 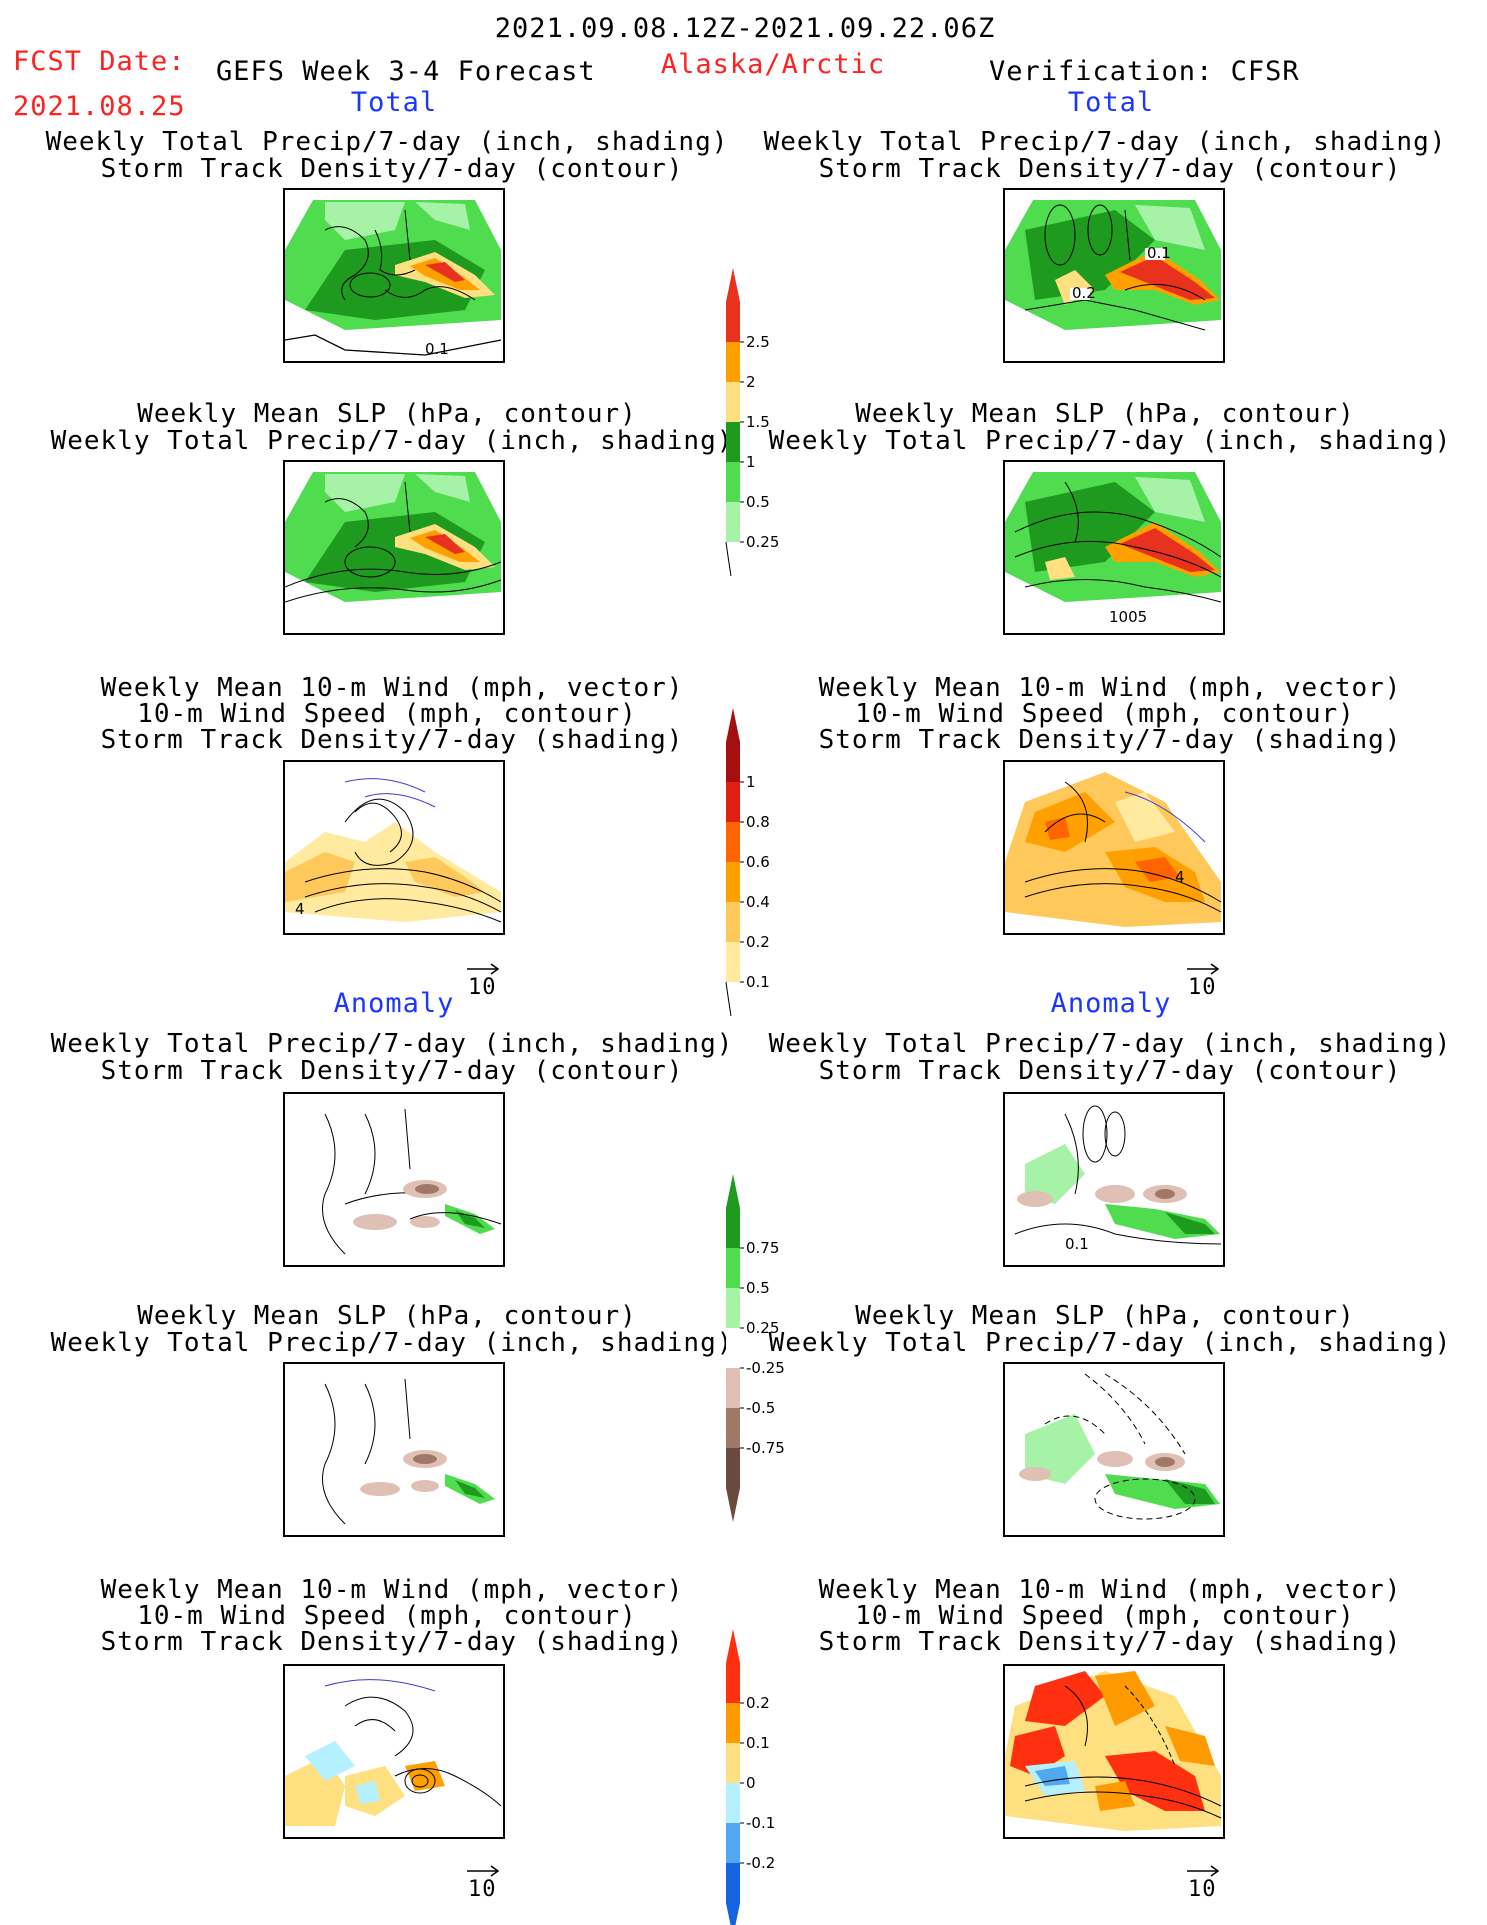 I want to click on colorbar-tick-label: 1.5, so click(x=758, y=422).